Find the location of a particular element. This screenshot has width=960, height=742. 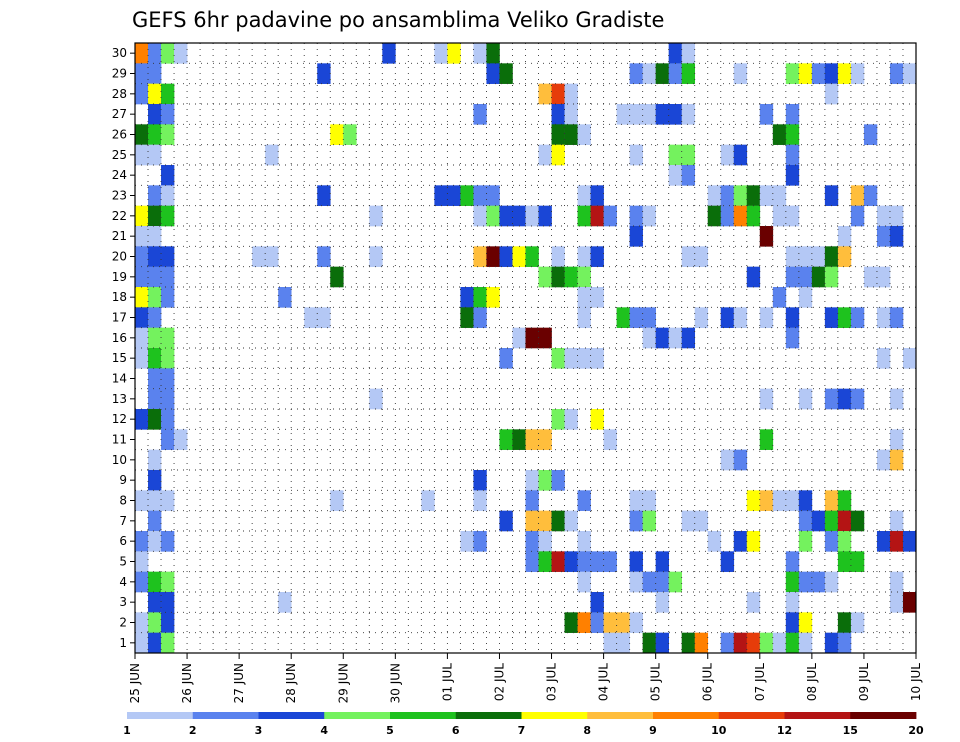

colorbar-label: 3 is located at coordinates (259, 730).